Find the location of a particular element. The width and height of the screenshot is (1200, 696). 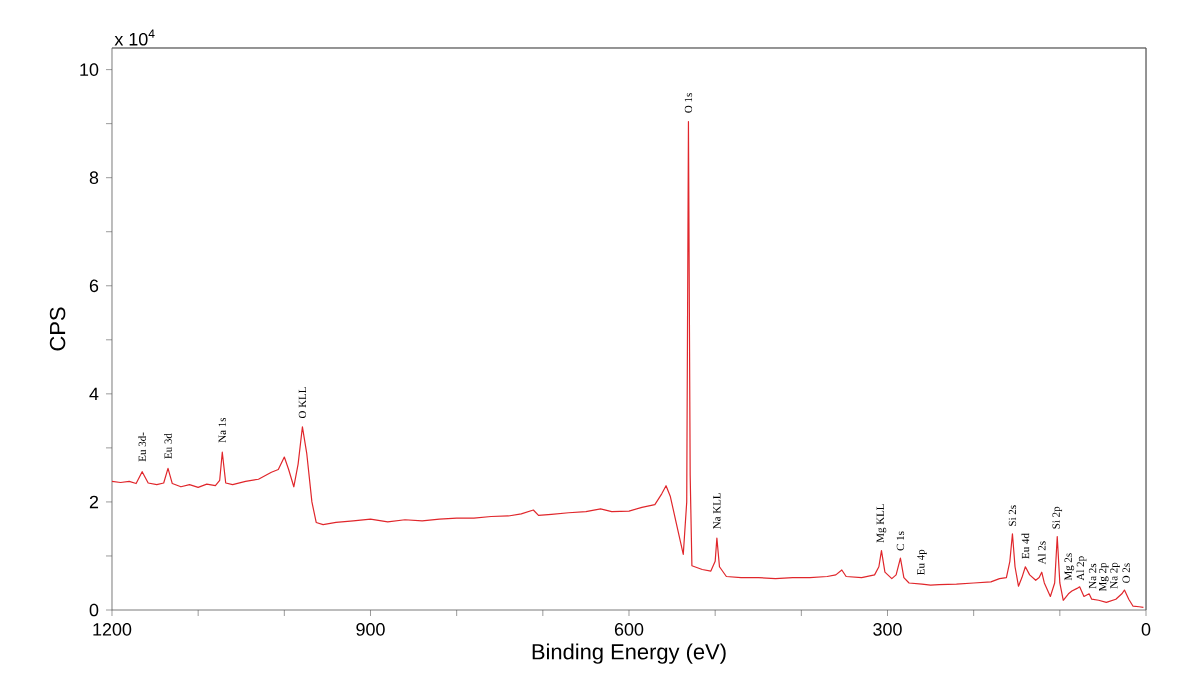

x-tick-label: 600 is located at coordinates (629, 629).